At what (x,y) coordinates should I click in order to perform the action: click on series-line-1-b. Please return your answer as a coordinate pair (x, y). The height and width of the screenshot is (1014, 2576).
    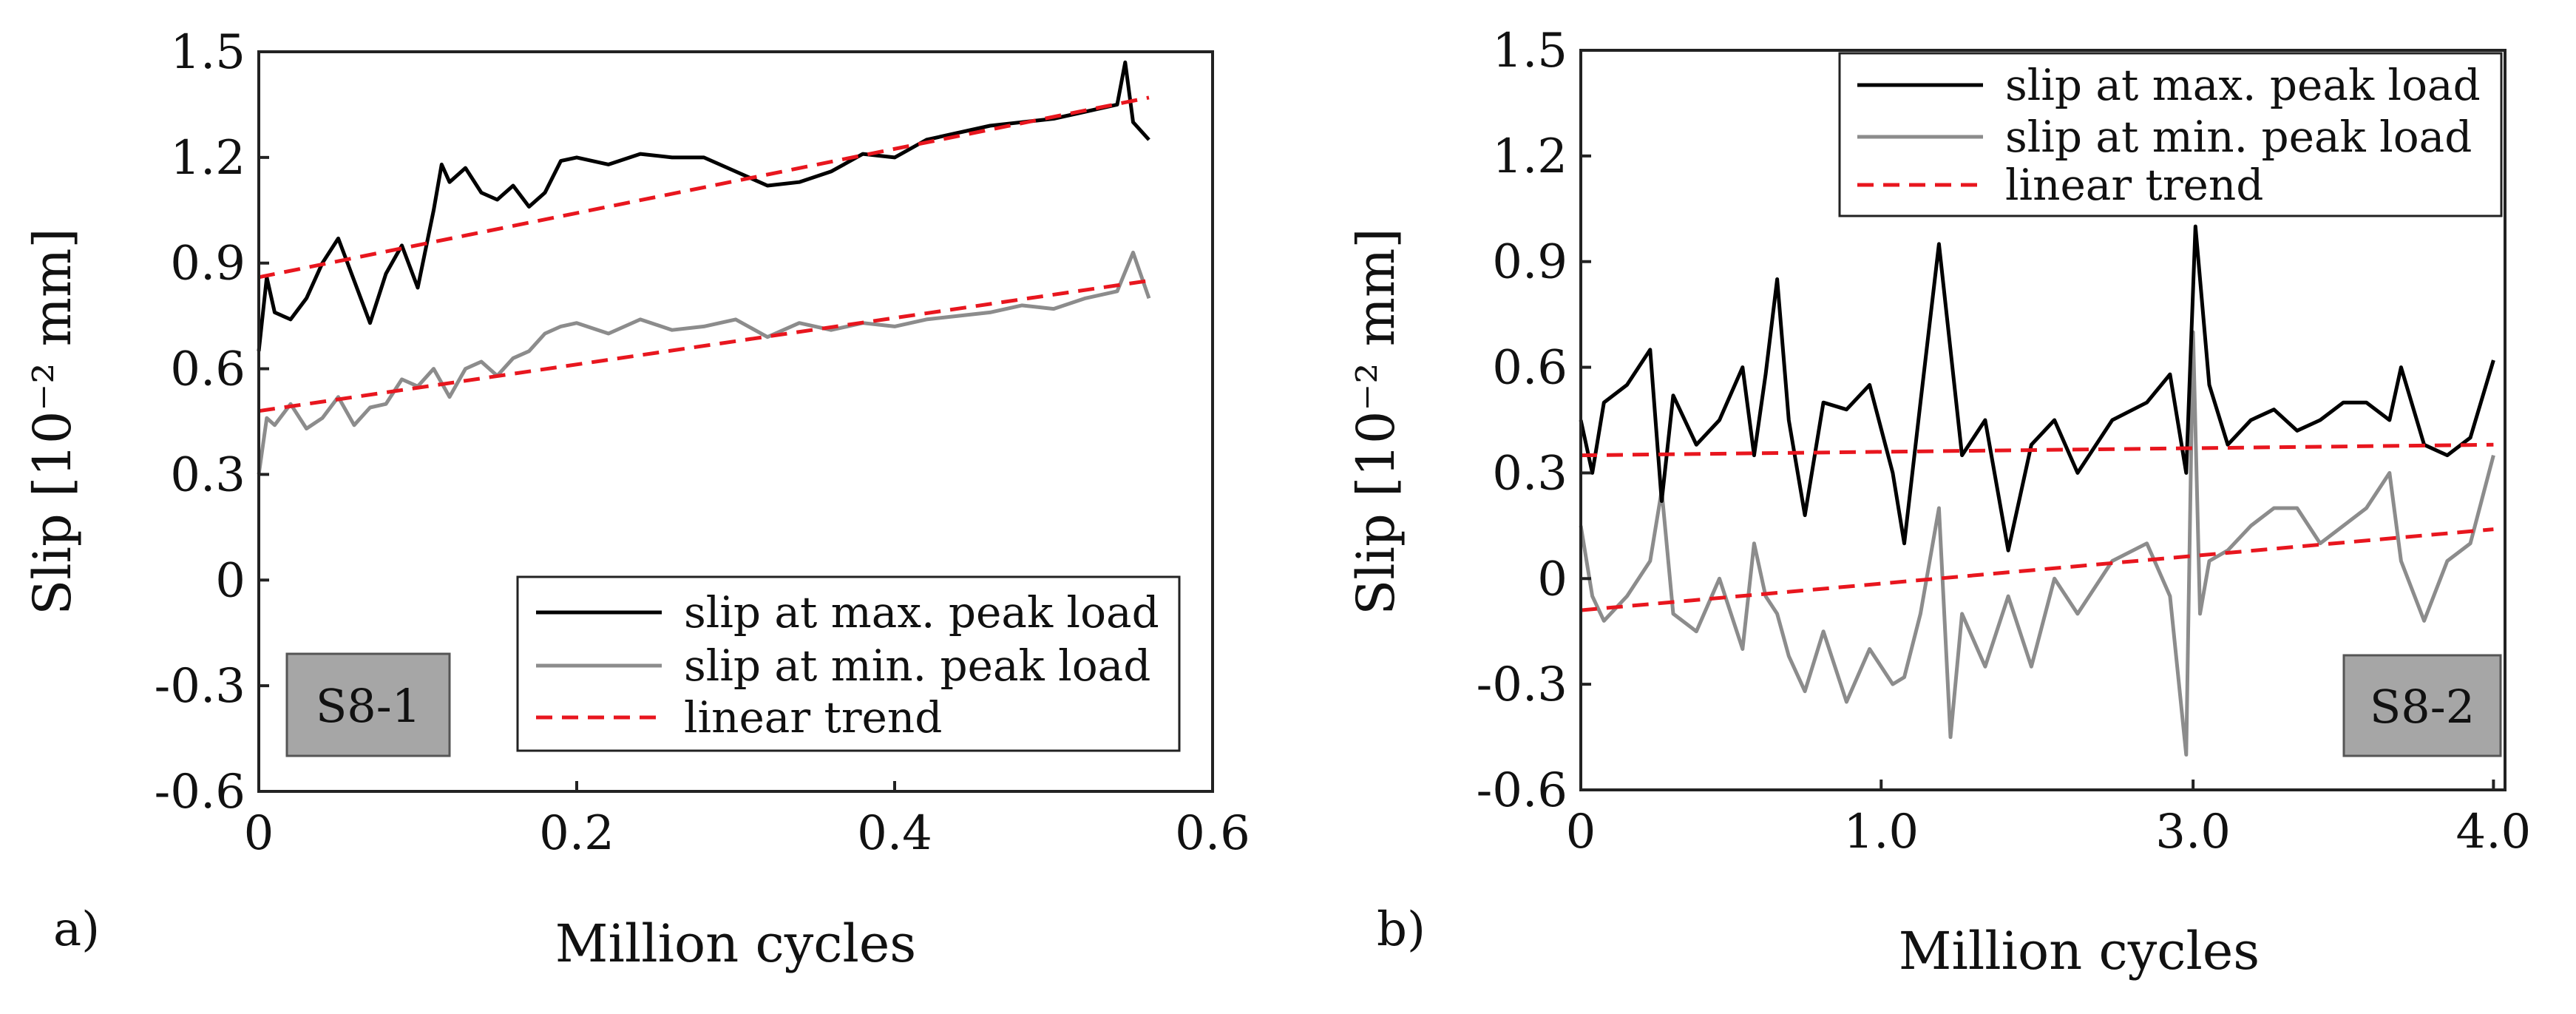
    Looking at the image, I should click on (2037, 543).